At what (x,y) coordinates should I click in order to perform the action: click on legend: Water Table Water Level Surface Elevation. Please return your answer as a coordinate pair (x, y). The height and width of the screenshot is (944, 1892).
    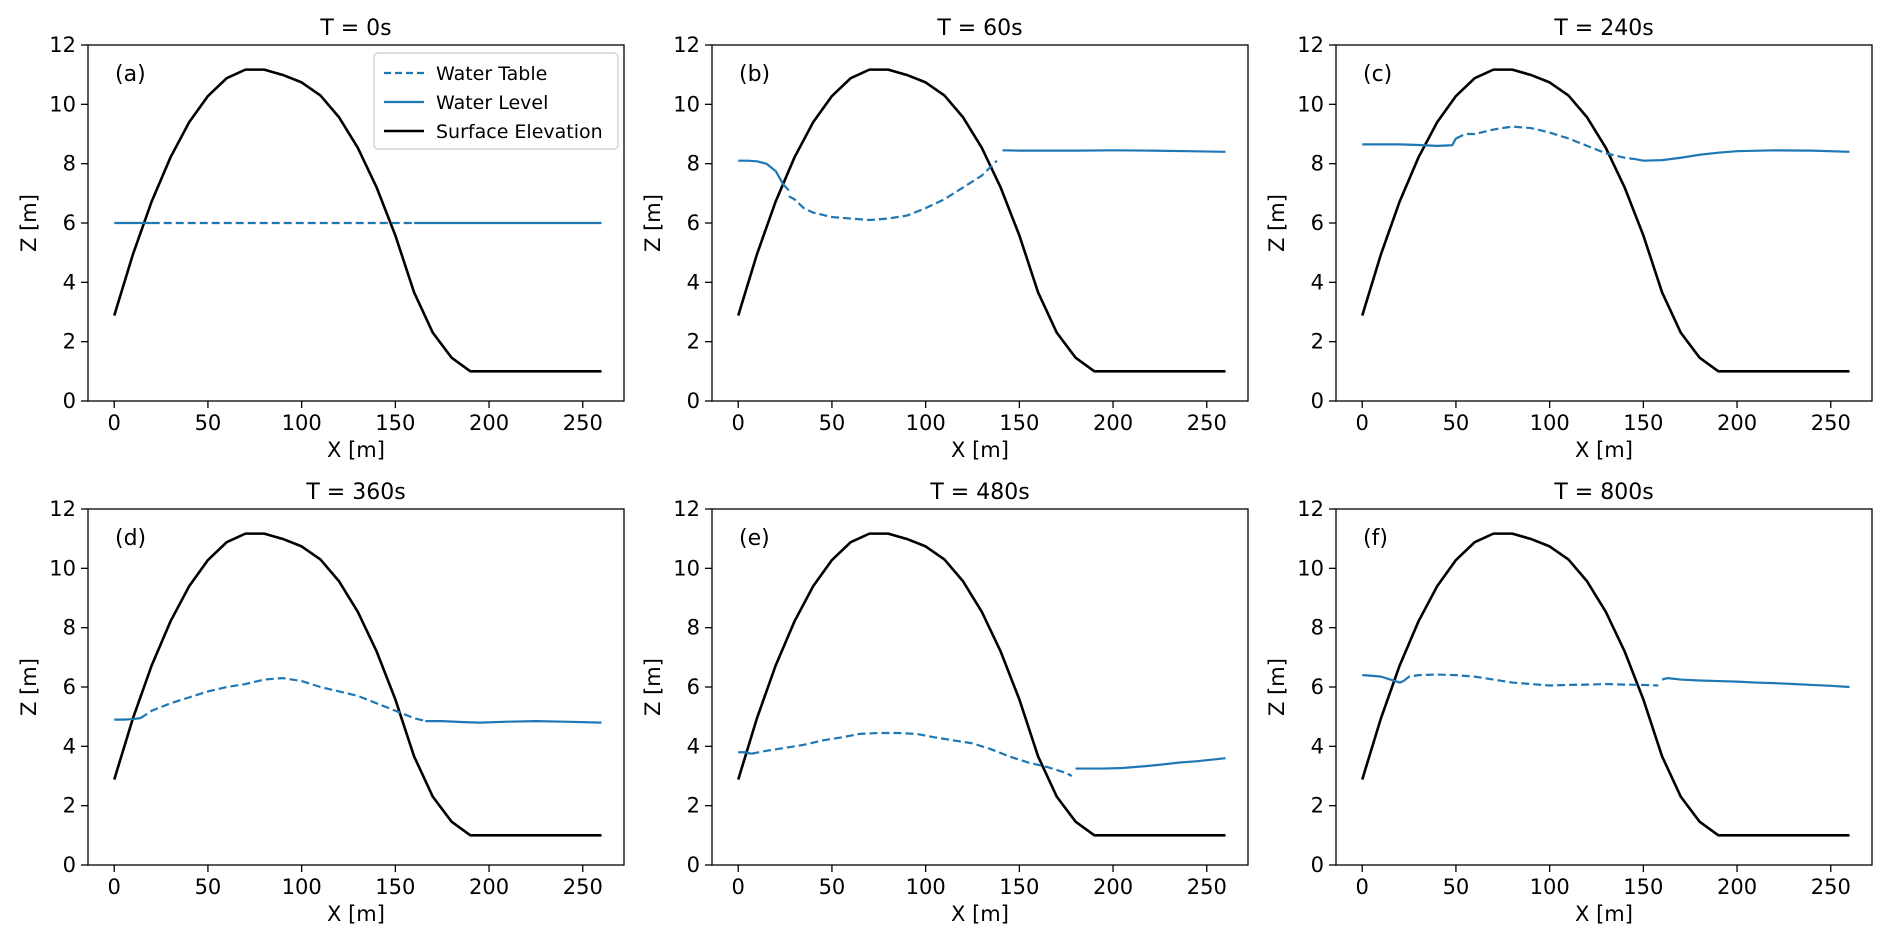
    Looking at the image, I should click on (496, 101).